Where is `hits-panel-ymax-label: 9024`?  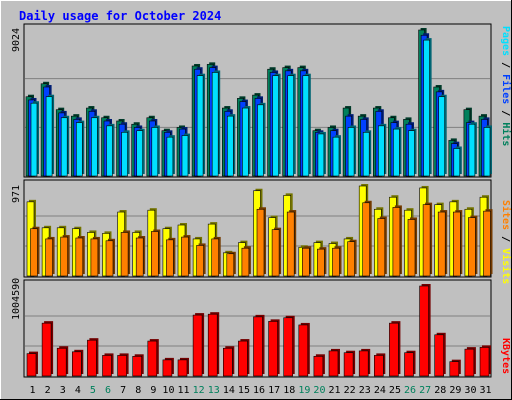 hits-panel-ymax-label: 9024 is located at coordinates (16, 40).